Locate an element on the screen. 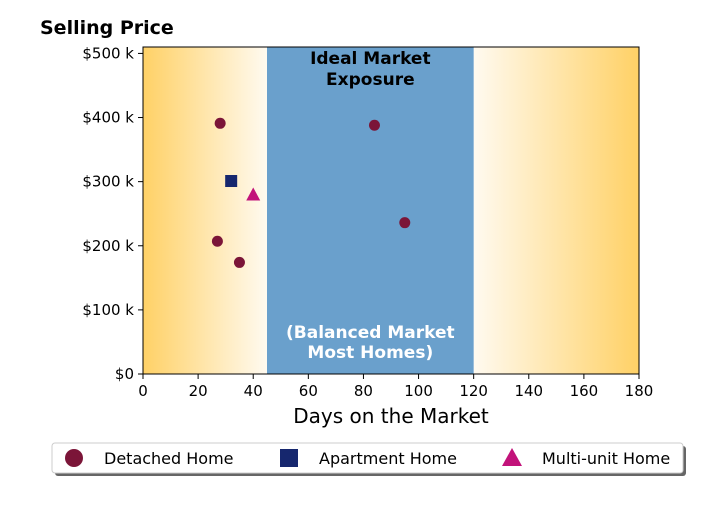  x-tick-label: 0 is located at coordinates (143, 391).